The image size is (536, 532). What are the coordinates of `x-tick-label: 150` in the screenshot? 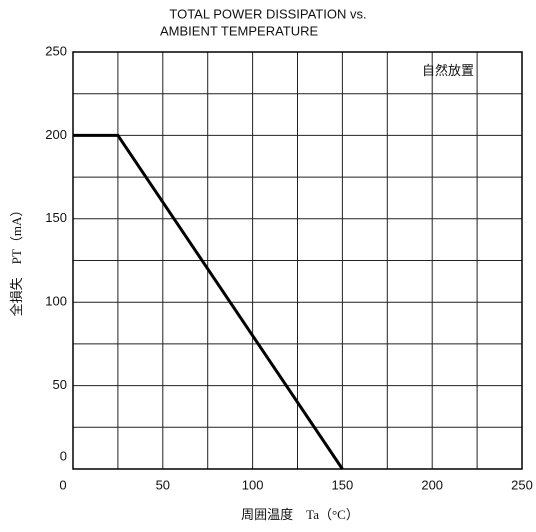 It's located at (343, 484).